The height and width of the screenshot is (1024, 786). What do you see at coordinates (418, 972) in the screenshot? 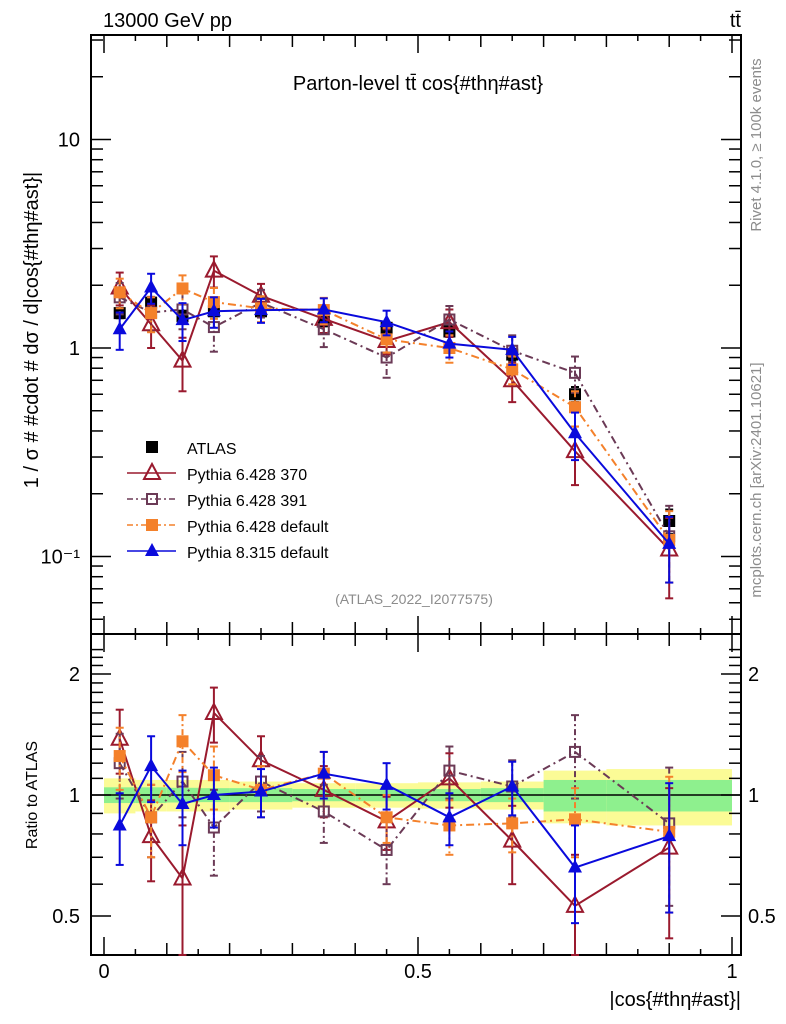
I see `x-tick-label: 0.5` at bounding box center [418, 972].